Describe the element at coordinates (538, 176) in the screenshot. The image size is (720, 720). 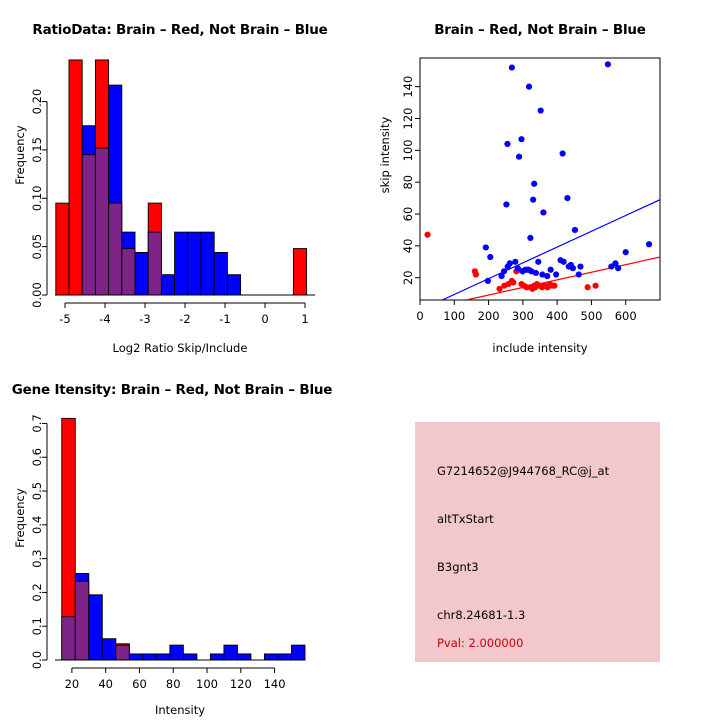
I see `scatter-points` at that location.